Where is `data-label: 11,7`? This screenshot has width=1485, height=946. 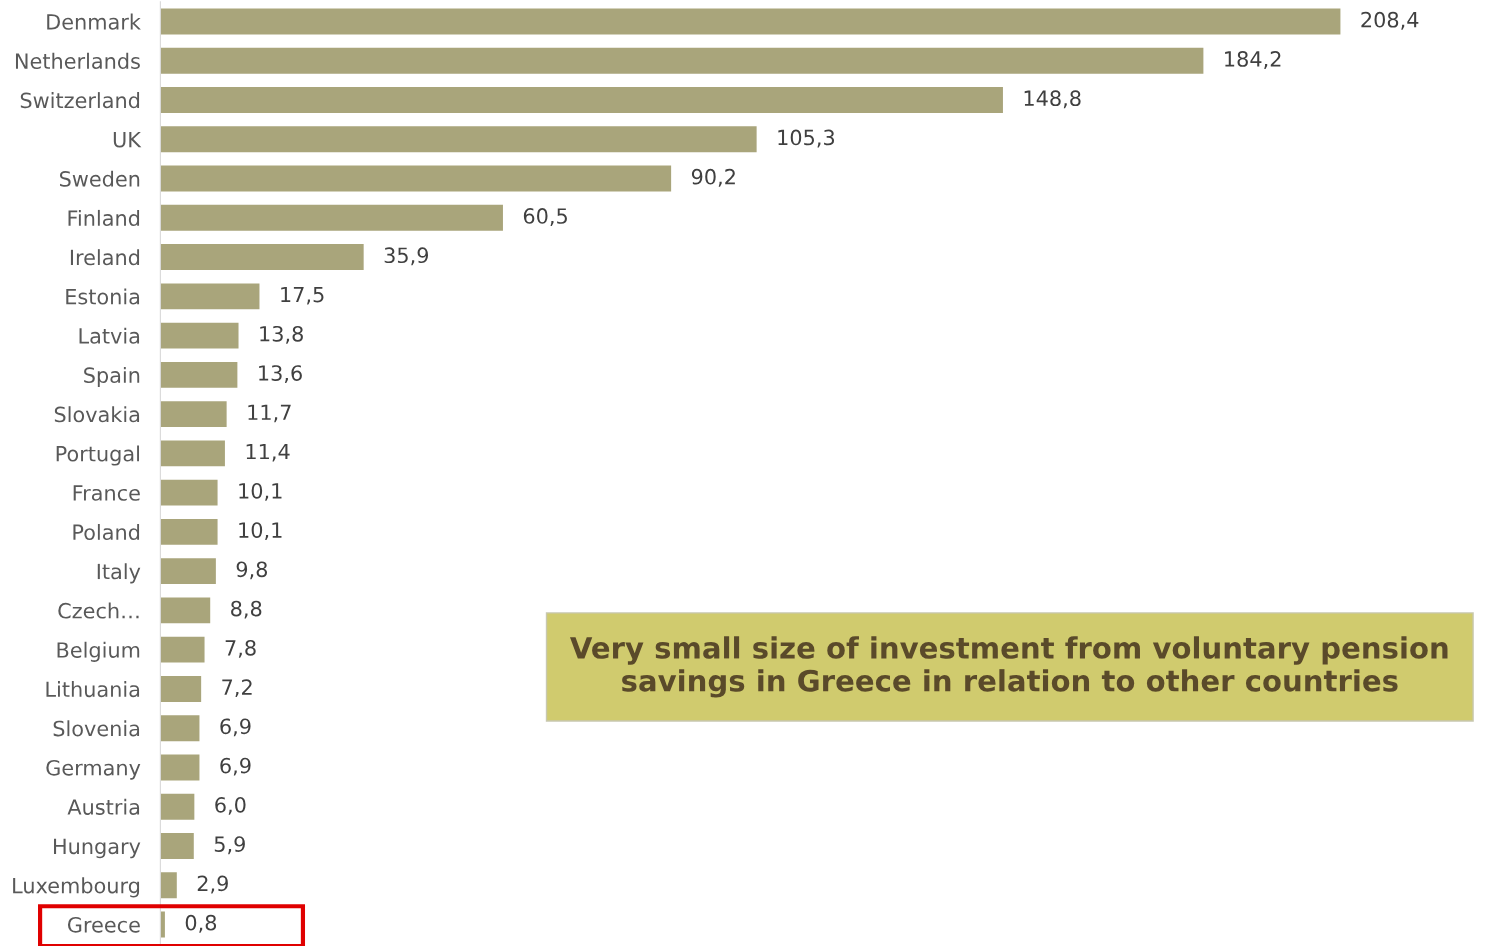
data-label: 11,7 is located at coordinates (269, 413).